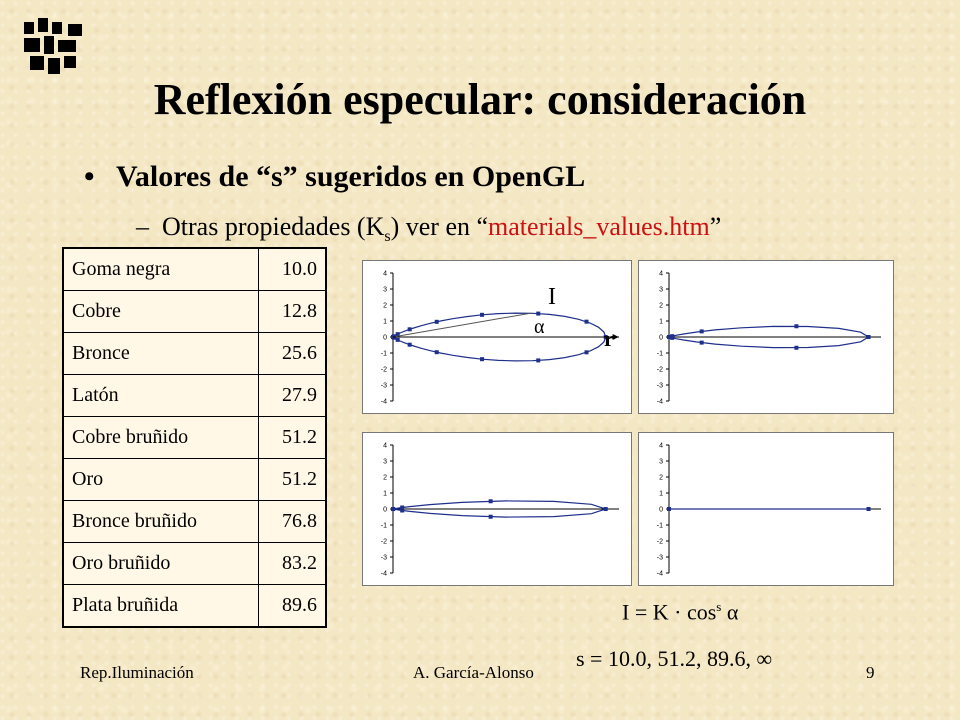 The image size is (960, 720). Describe the element at coordinates (439, 226) in the screenshot. I see `sub-middle: ) ver en “` at that location.